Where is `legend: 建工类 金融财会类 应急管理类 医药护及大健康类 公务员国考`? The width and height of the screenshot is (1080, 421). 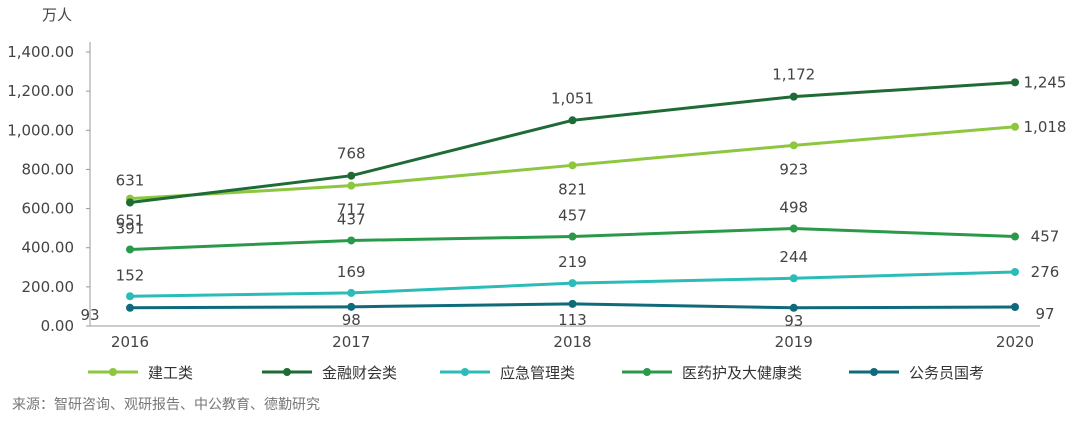
legend: 建工类 金融财会类 应急管理类 医药护及大健康类 公务员国考 is located at coordinates (536, 373).